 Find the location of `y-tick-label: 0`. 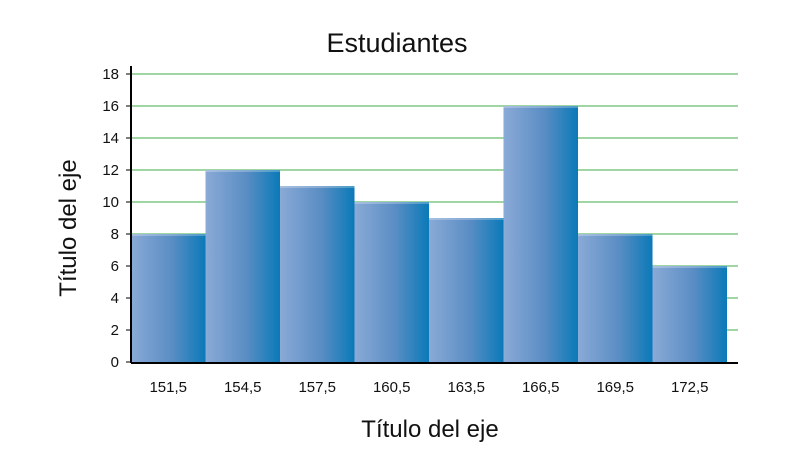

y-tick-label: 0 is located at coordinates (115, 362).